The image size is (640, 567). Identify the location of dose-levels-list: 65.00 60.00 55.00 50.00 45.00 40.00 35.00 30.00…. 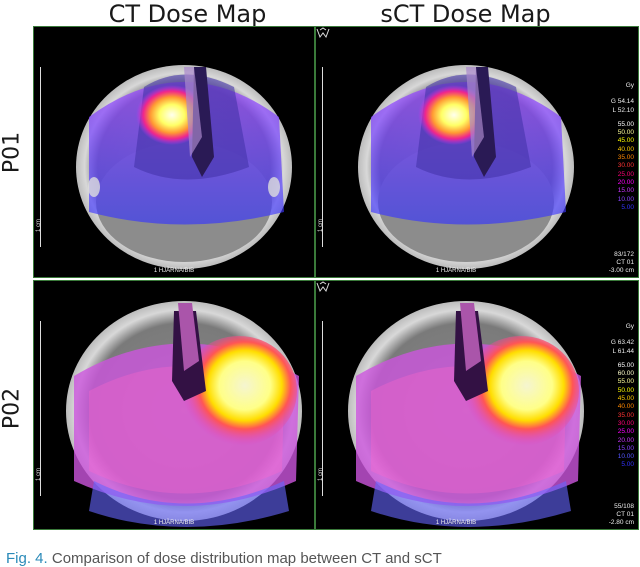
(622, 416).